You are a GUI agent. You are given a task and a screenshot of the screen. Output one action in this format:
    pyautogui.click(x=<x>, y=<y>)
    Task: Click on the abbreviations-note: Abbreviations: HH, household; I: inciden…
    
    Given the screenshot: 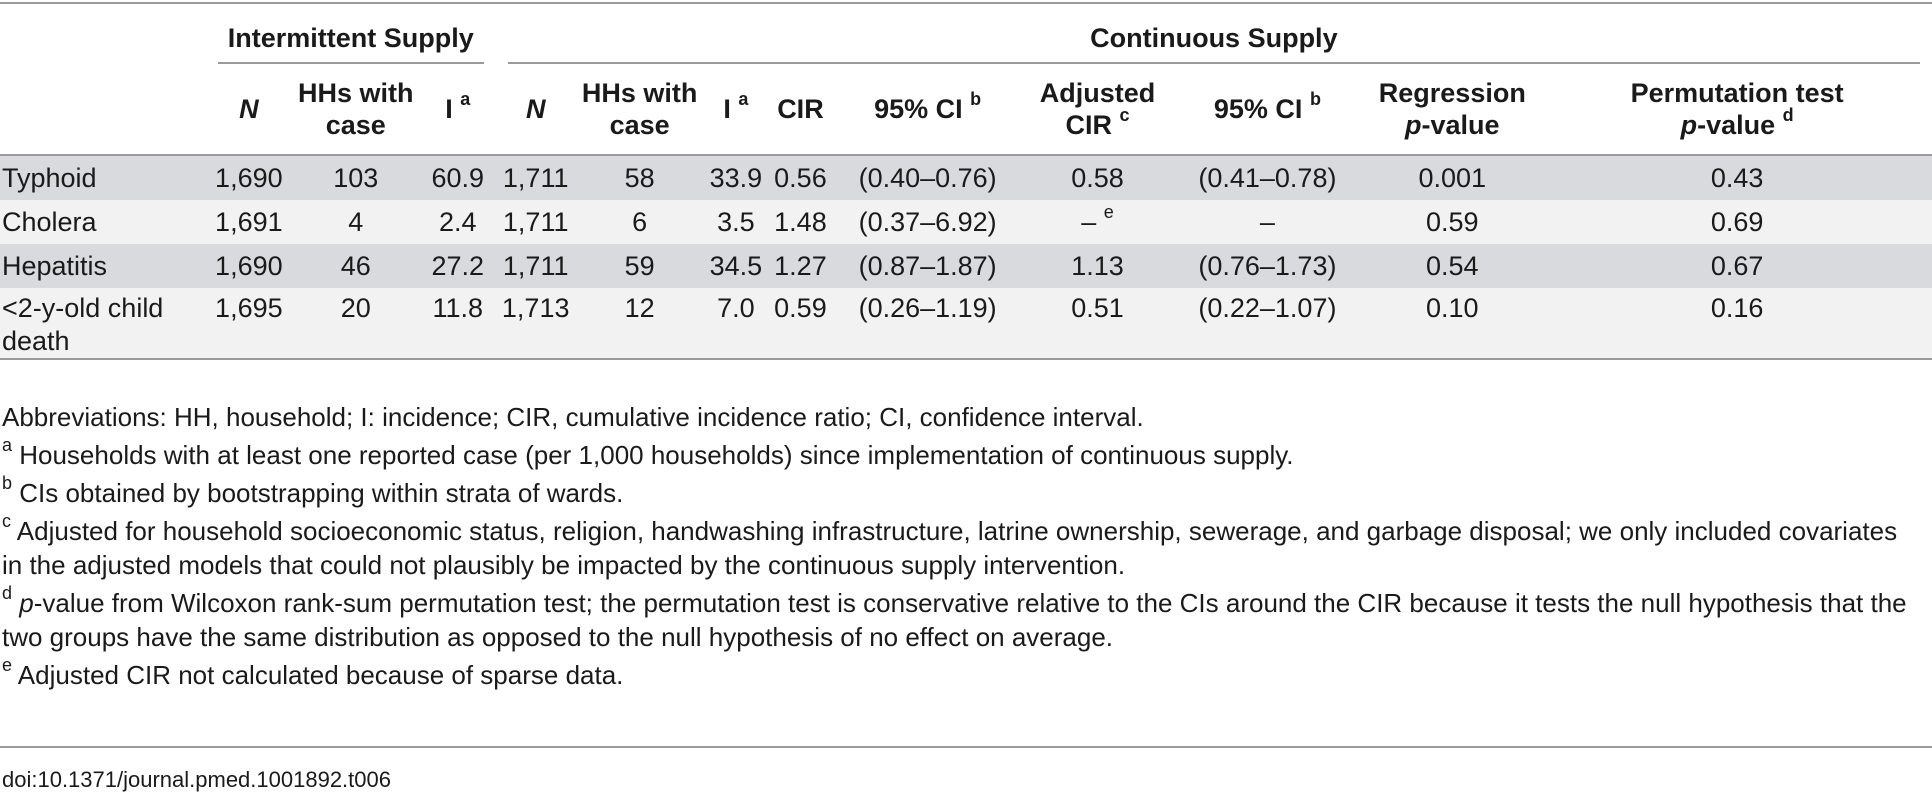 What is the action you would take?
    pyautogui.click(x=573, y=417)
    